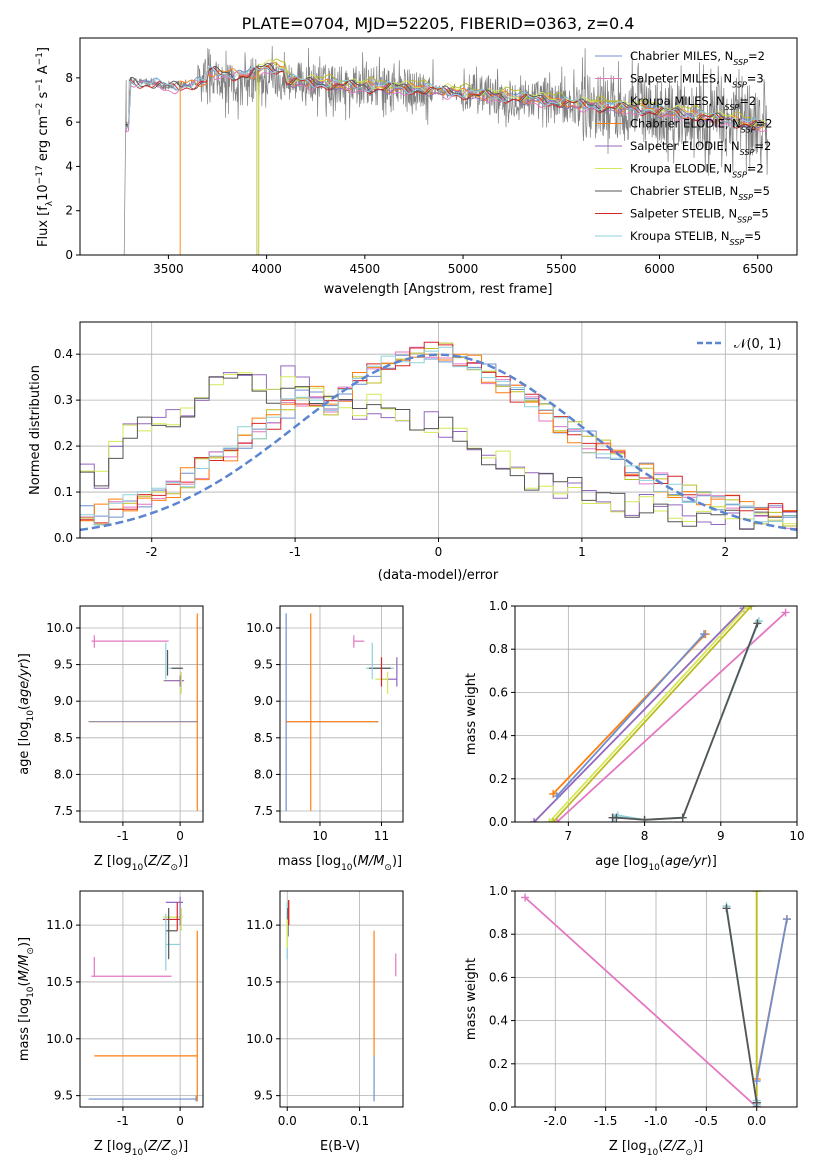 The width and height of the screenshot is (819, 1170). I want to click on x-tick-label: 2, so click(725, 552).